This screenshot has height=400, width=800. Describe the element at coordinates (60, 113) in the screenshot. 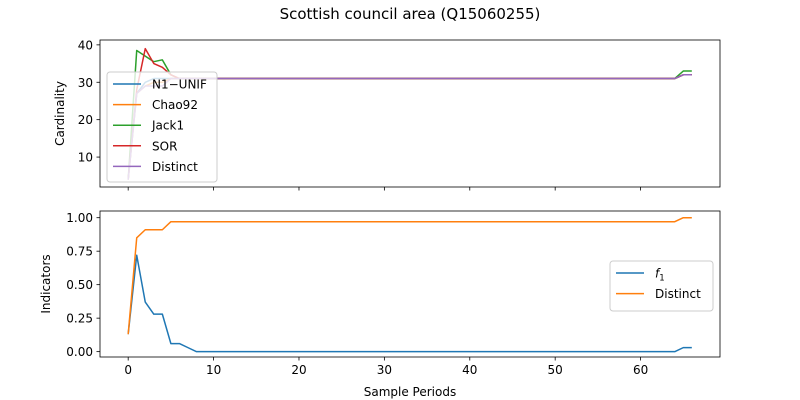

I see `y-axis-label: Cardinality` at that location.